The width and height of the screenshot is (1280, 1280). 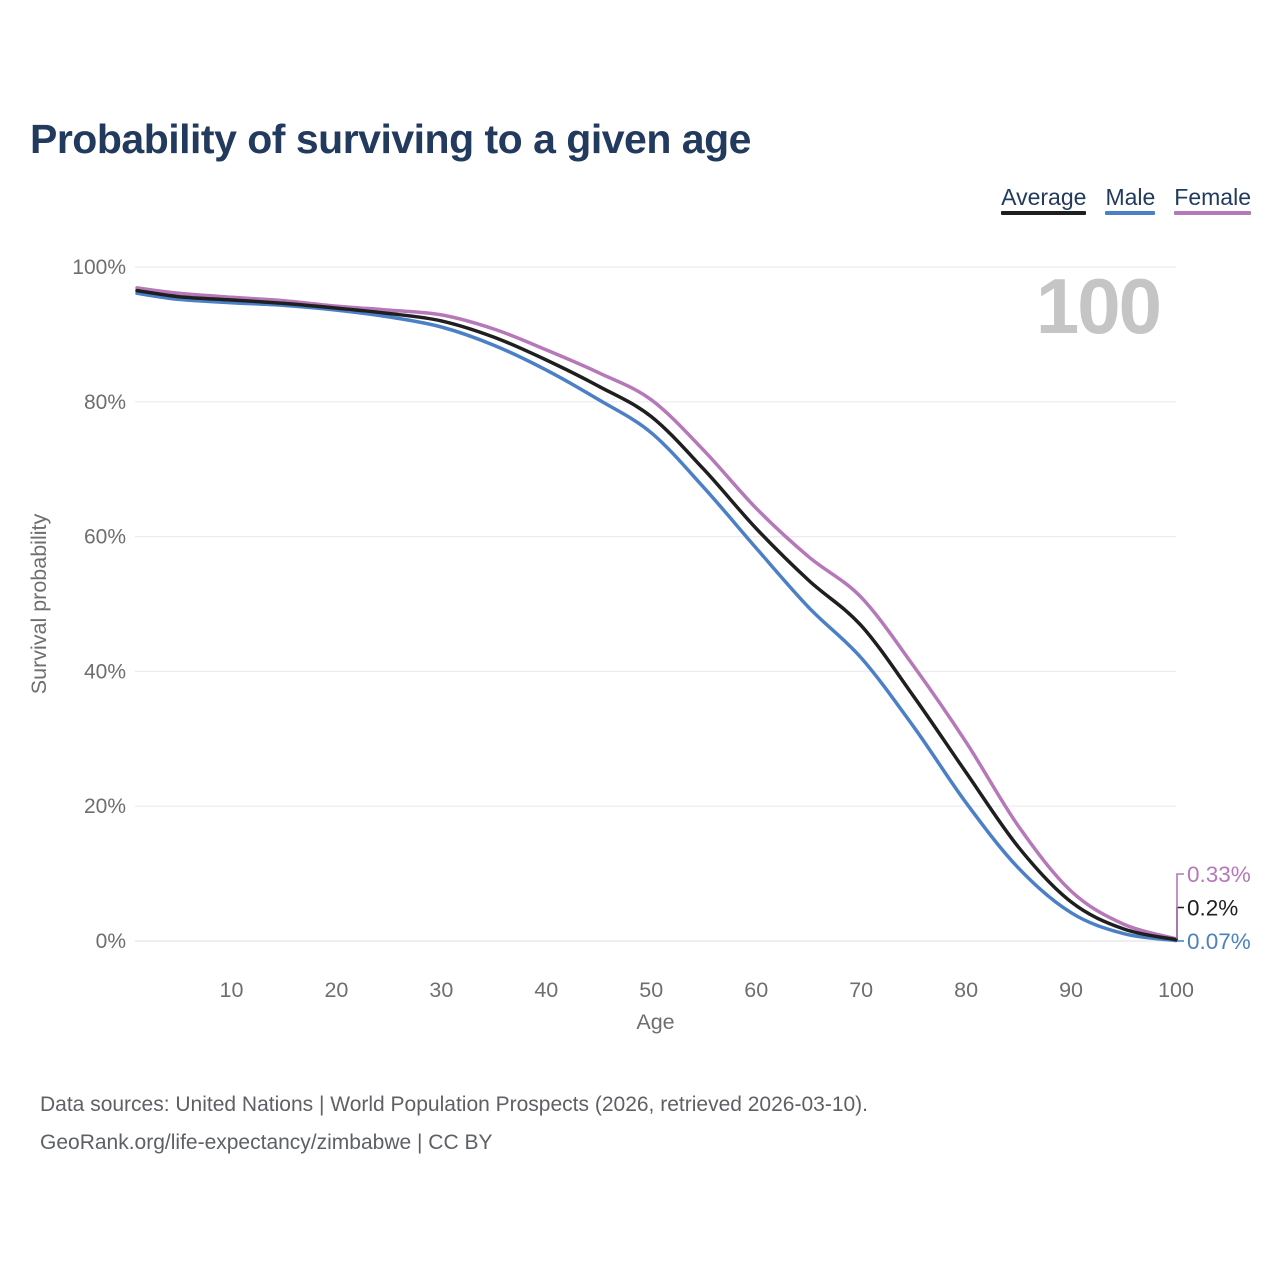 I want to click on y-tick-60%: 60%, so click(x=105, y=537).